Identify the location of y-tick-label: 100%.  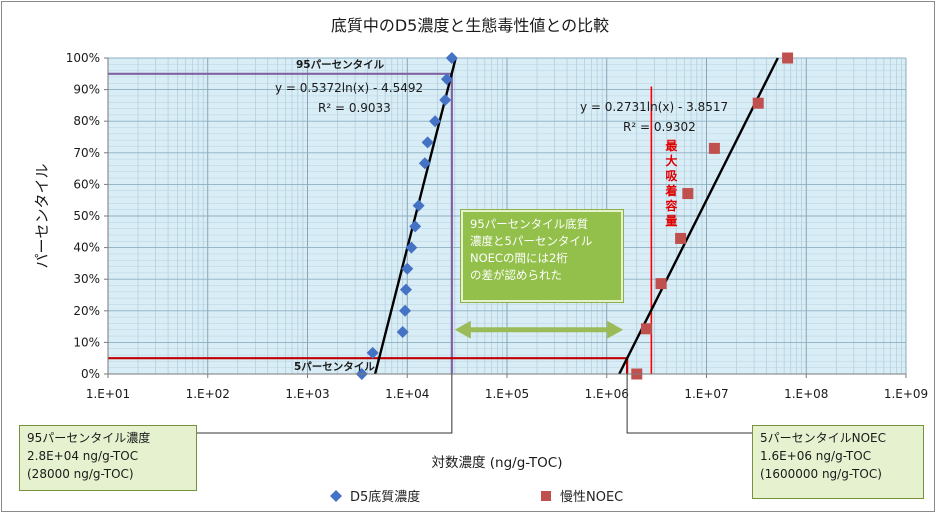
(83, 58).